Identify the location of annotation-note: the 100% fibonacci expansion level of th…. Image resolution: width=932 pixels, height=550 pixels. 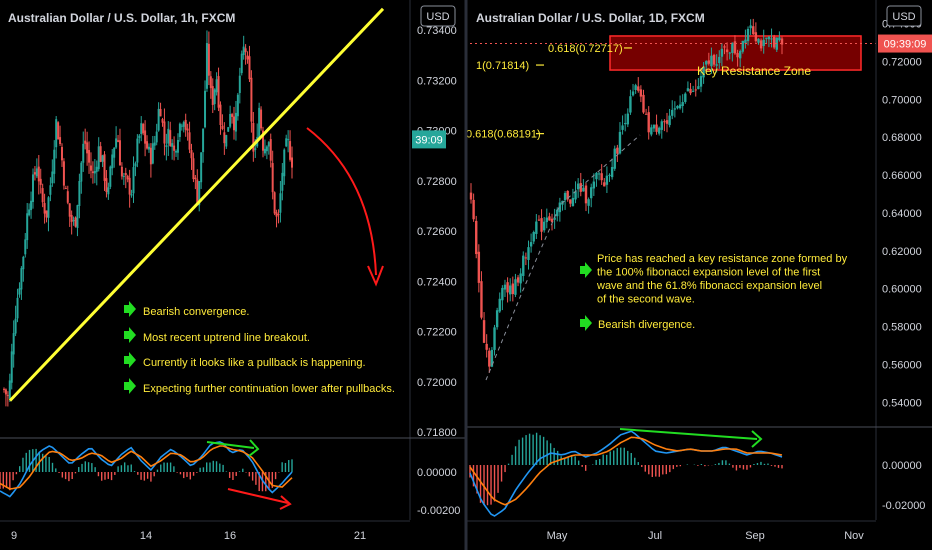
(708, 273).